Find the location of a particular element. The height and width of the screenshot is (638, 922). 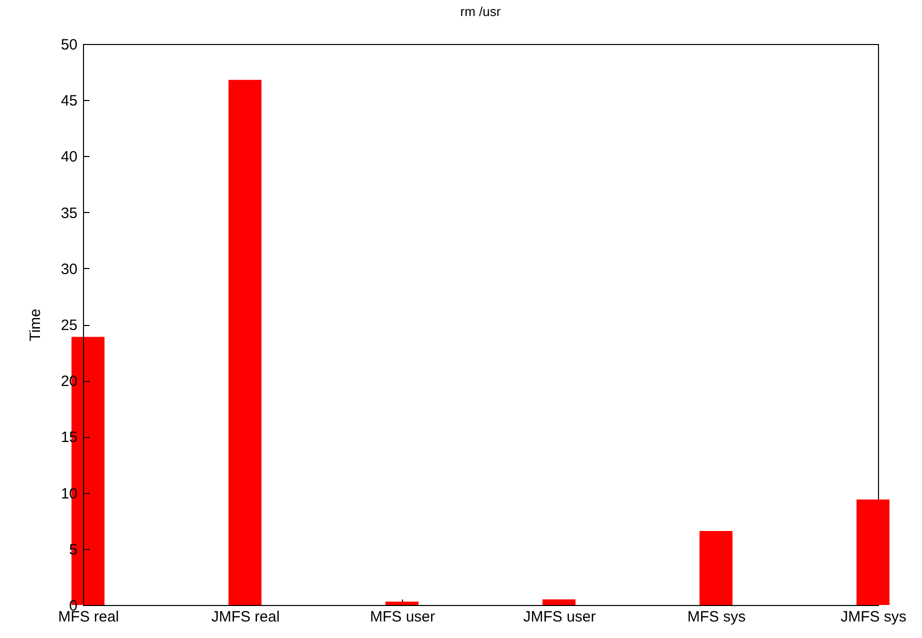

y-axis-title: Time is located at coordinates (35, 325).